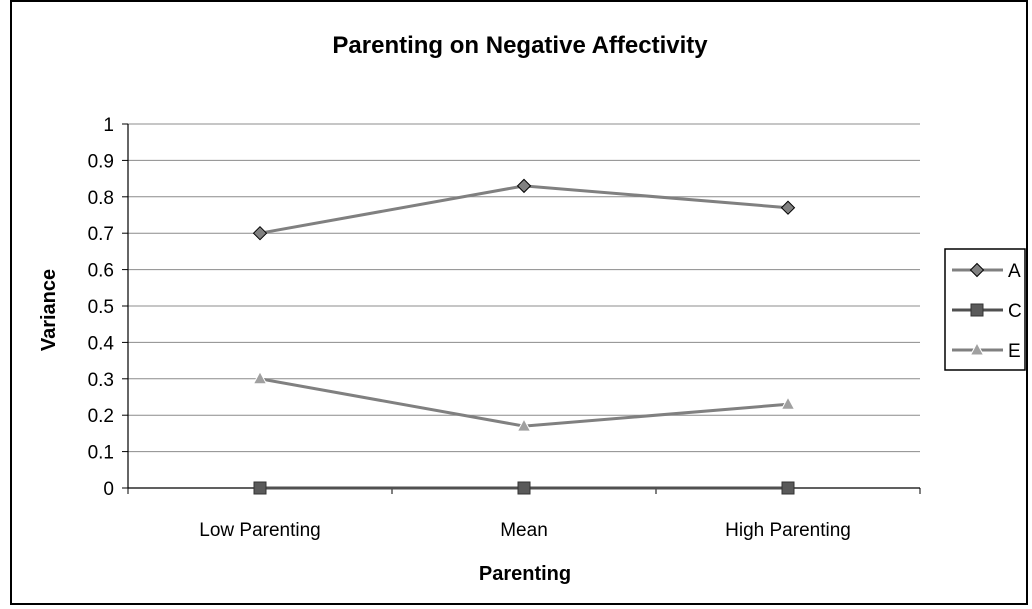  I want to click on series-C, so click(524, 488).